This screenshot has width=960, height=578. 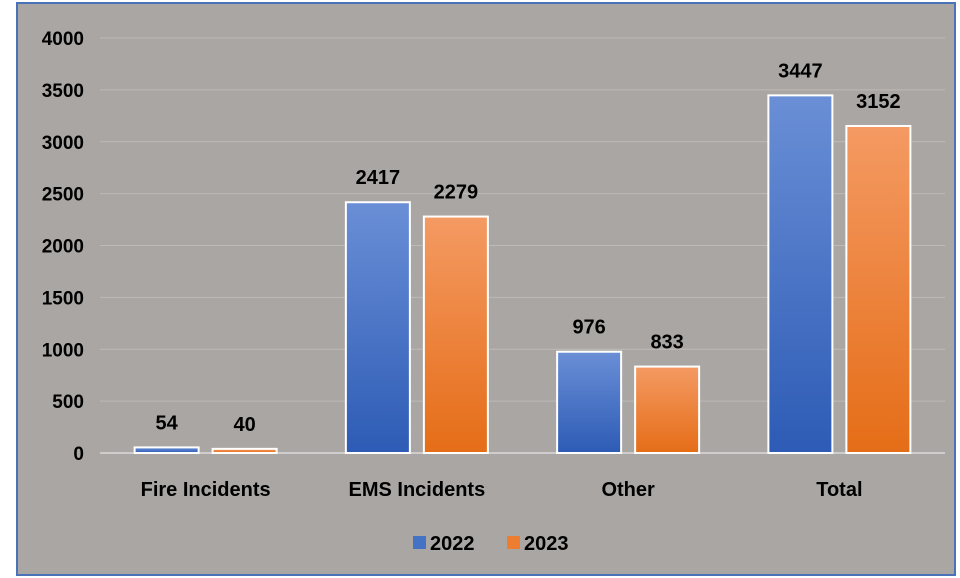 I want to click on x-axis: Fire Incidents EMS Incidents Other Total, so click(x=502, y=490).